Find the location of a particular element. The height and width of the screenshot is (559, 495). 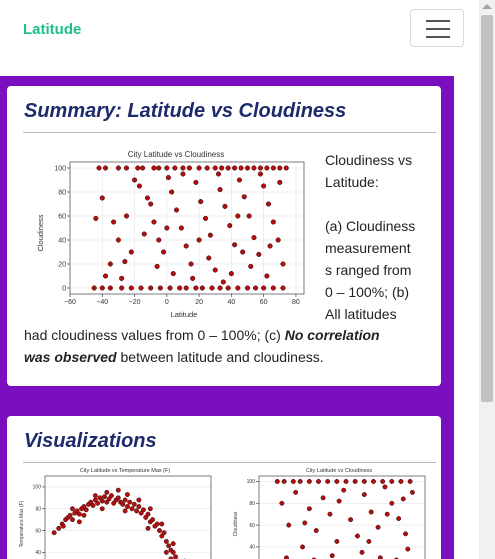

scrollbar is located at coordinates (487, 279).